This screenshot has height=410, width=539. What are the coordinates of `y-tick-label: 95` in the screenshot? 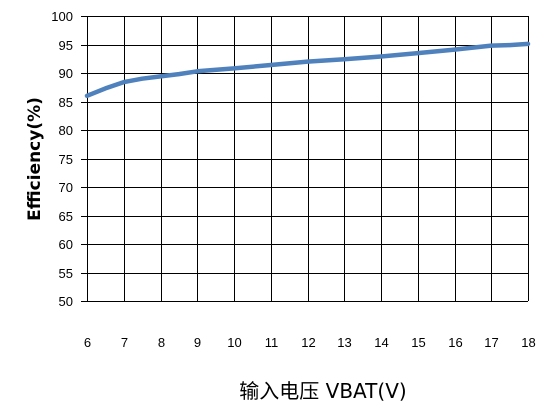 It's located at (66, 45).